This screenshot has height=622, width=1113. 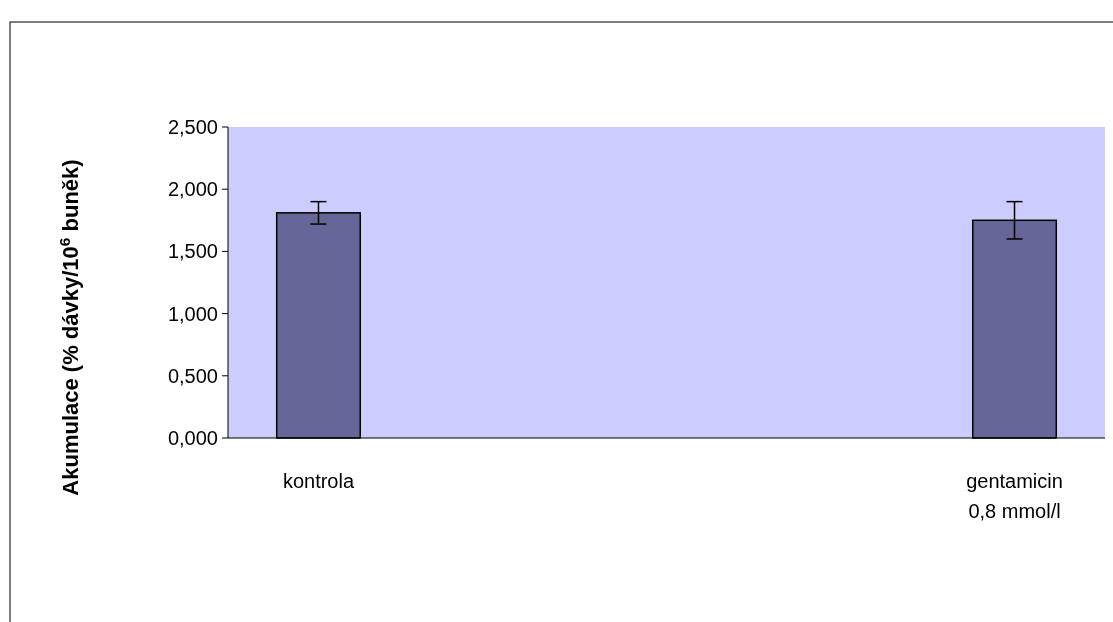 What do you see at coordinates (192, 438) in the screenshot?
I see `y-tick-label: 0,000` at bounding box center [192, 438].